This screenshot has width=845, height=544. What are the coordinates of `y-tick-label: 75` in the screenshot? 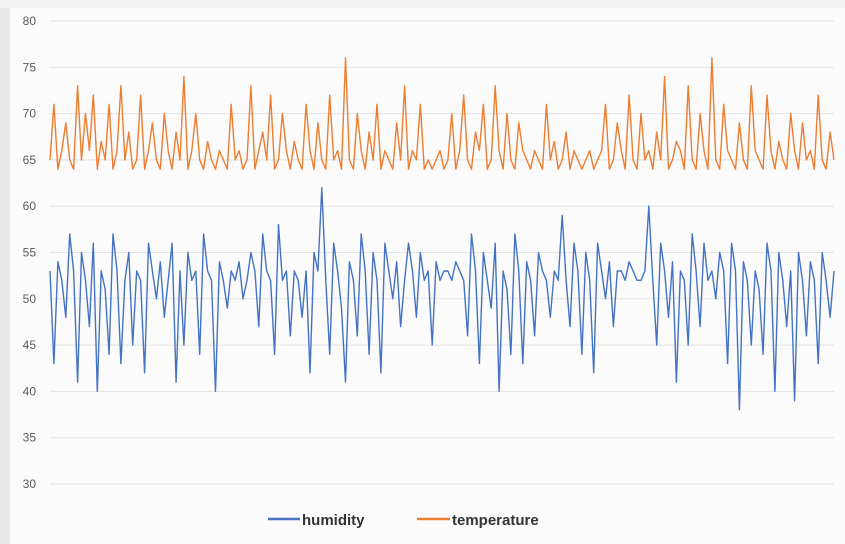 It's located at (30, 67).